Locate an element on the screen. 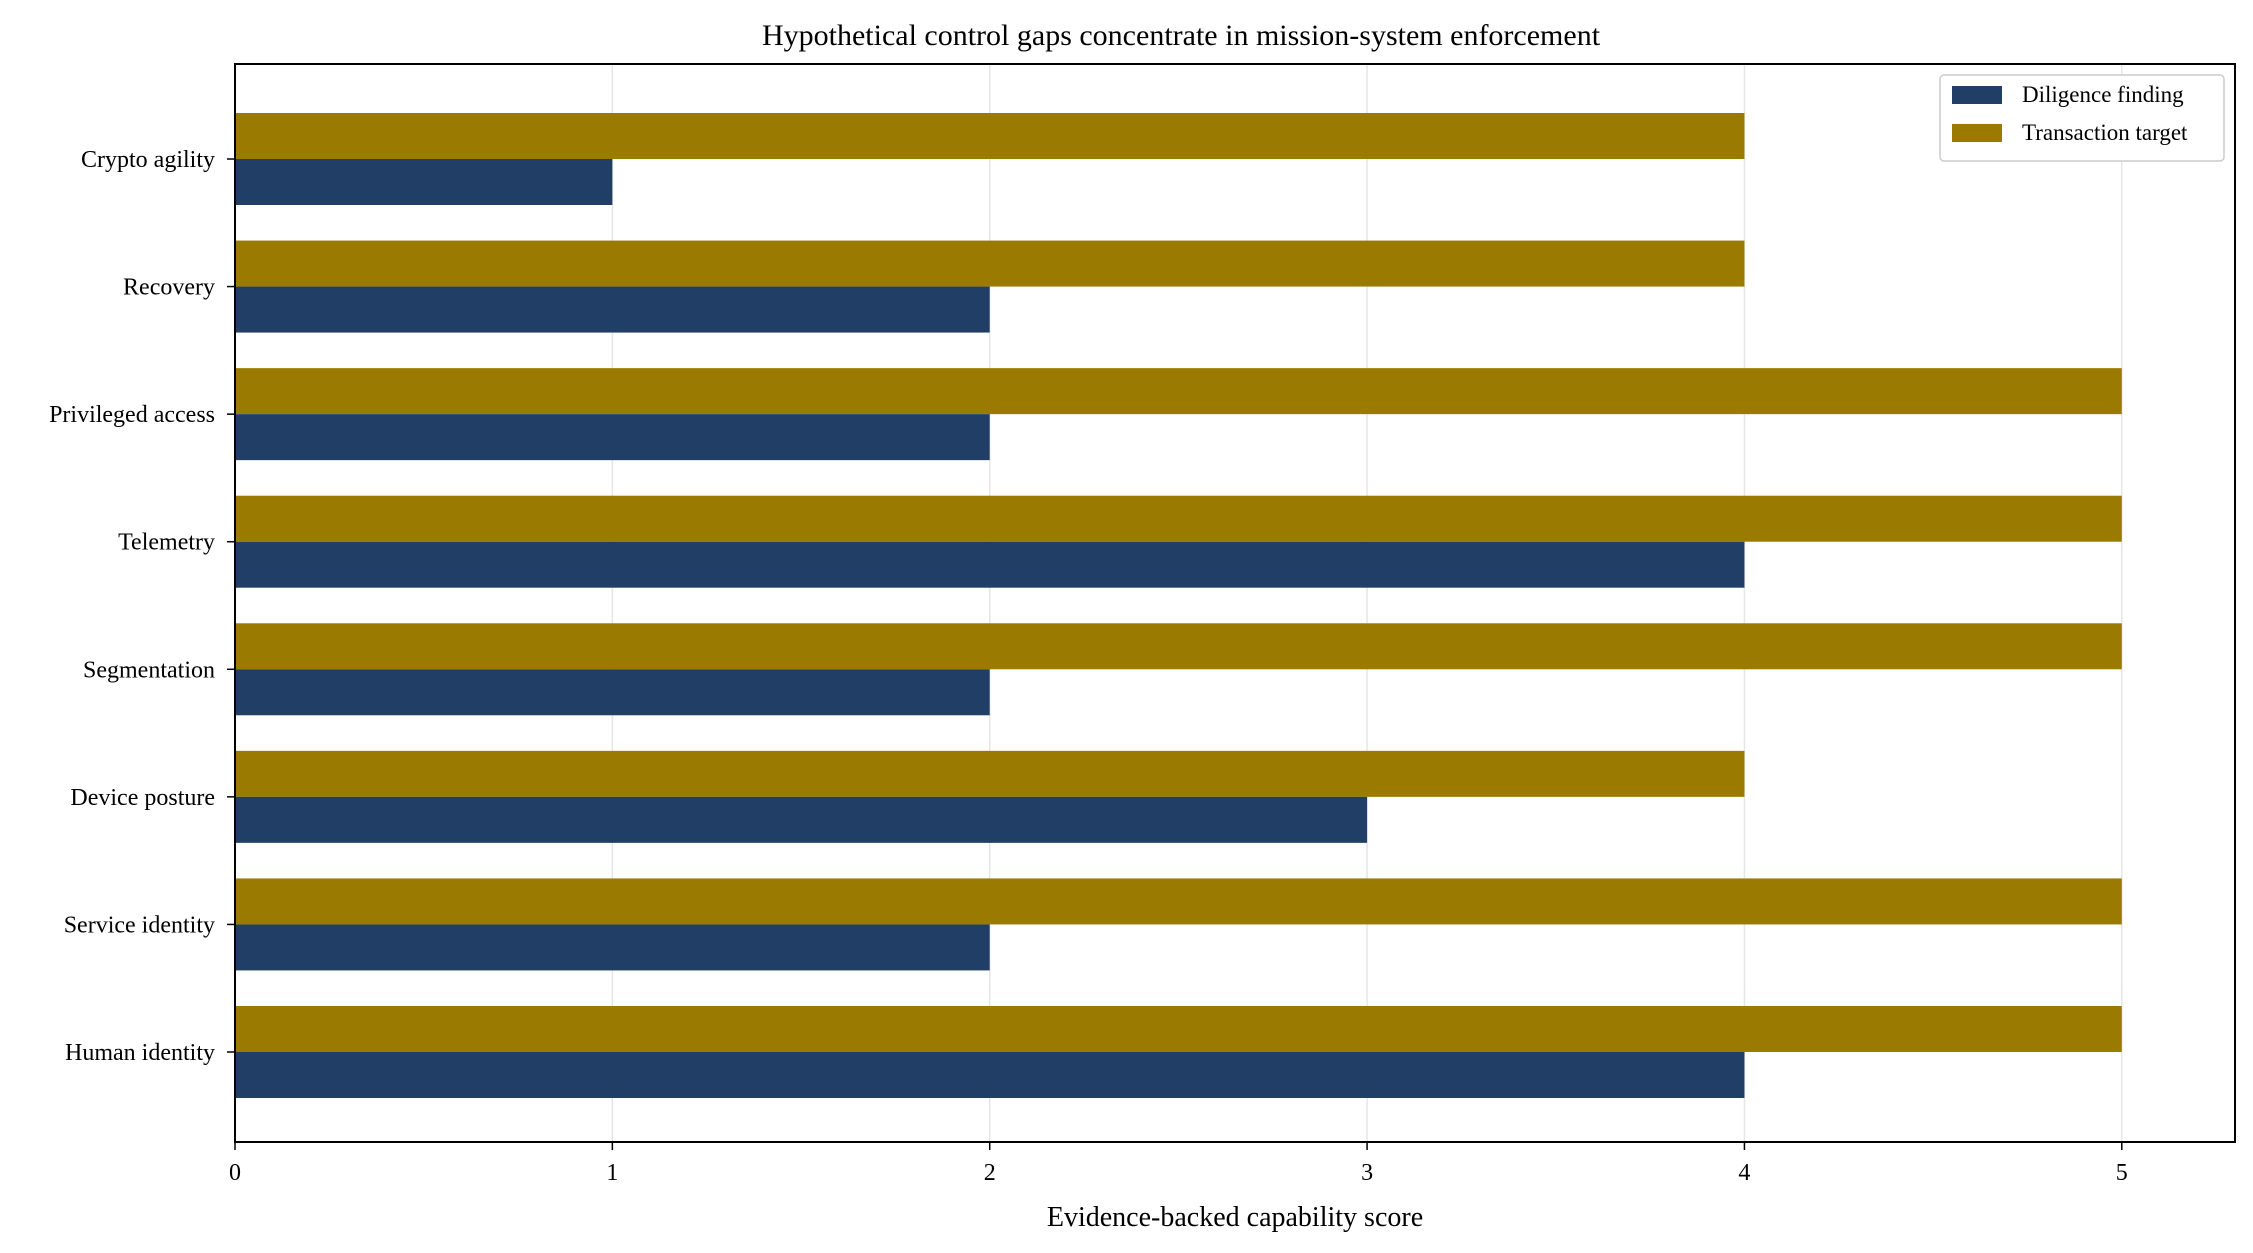 This screenshot has width=2253, height=1253. y-tick-label-5: Privileged access is located at coordinates (132, 415).